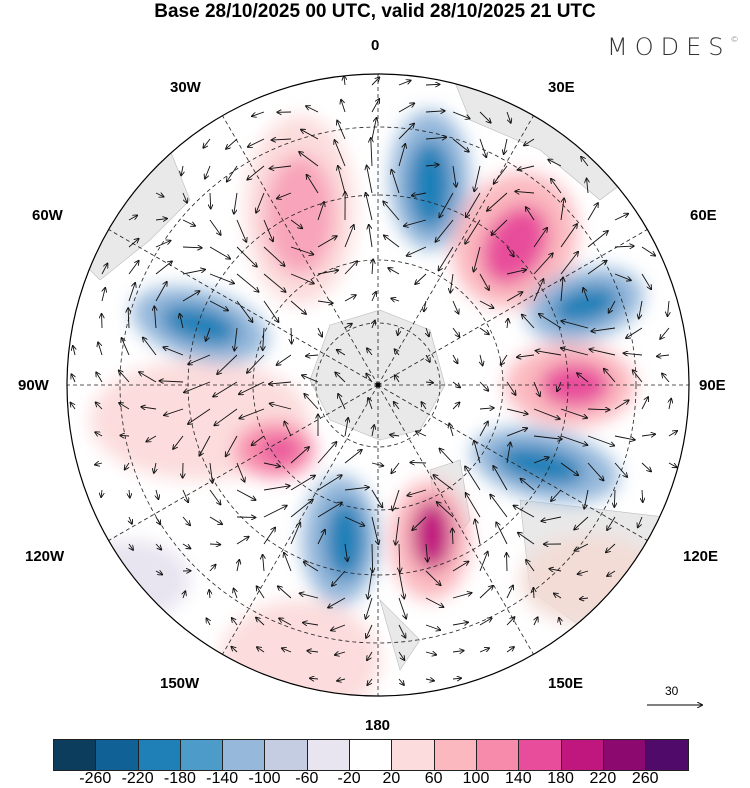  I want to click on lon-label-90e: 90E, so click(712, 385).